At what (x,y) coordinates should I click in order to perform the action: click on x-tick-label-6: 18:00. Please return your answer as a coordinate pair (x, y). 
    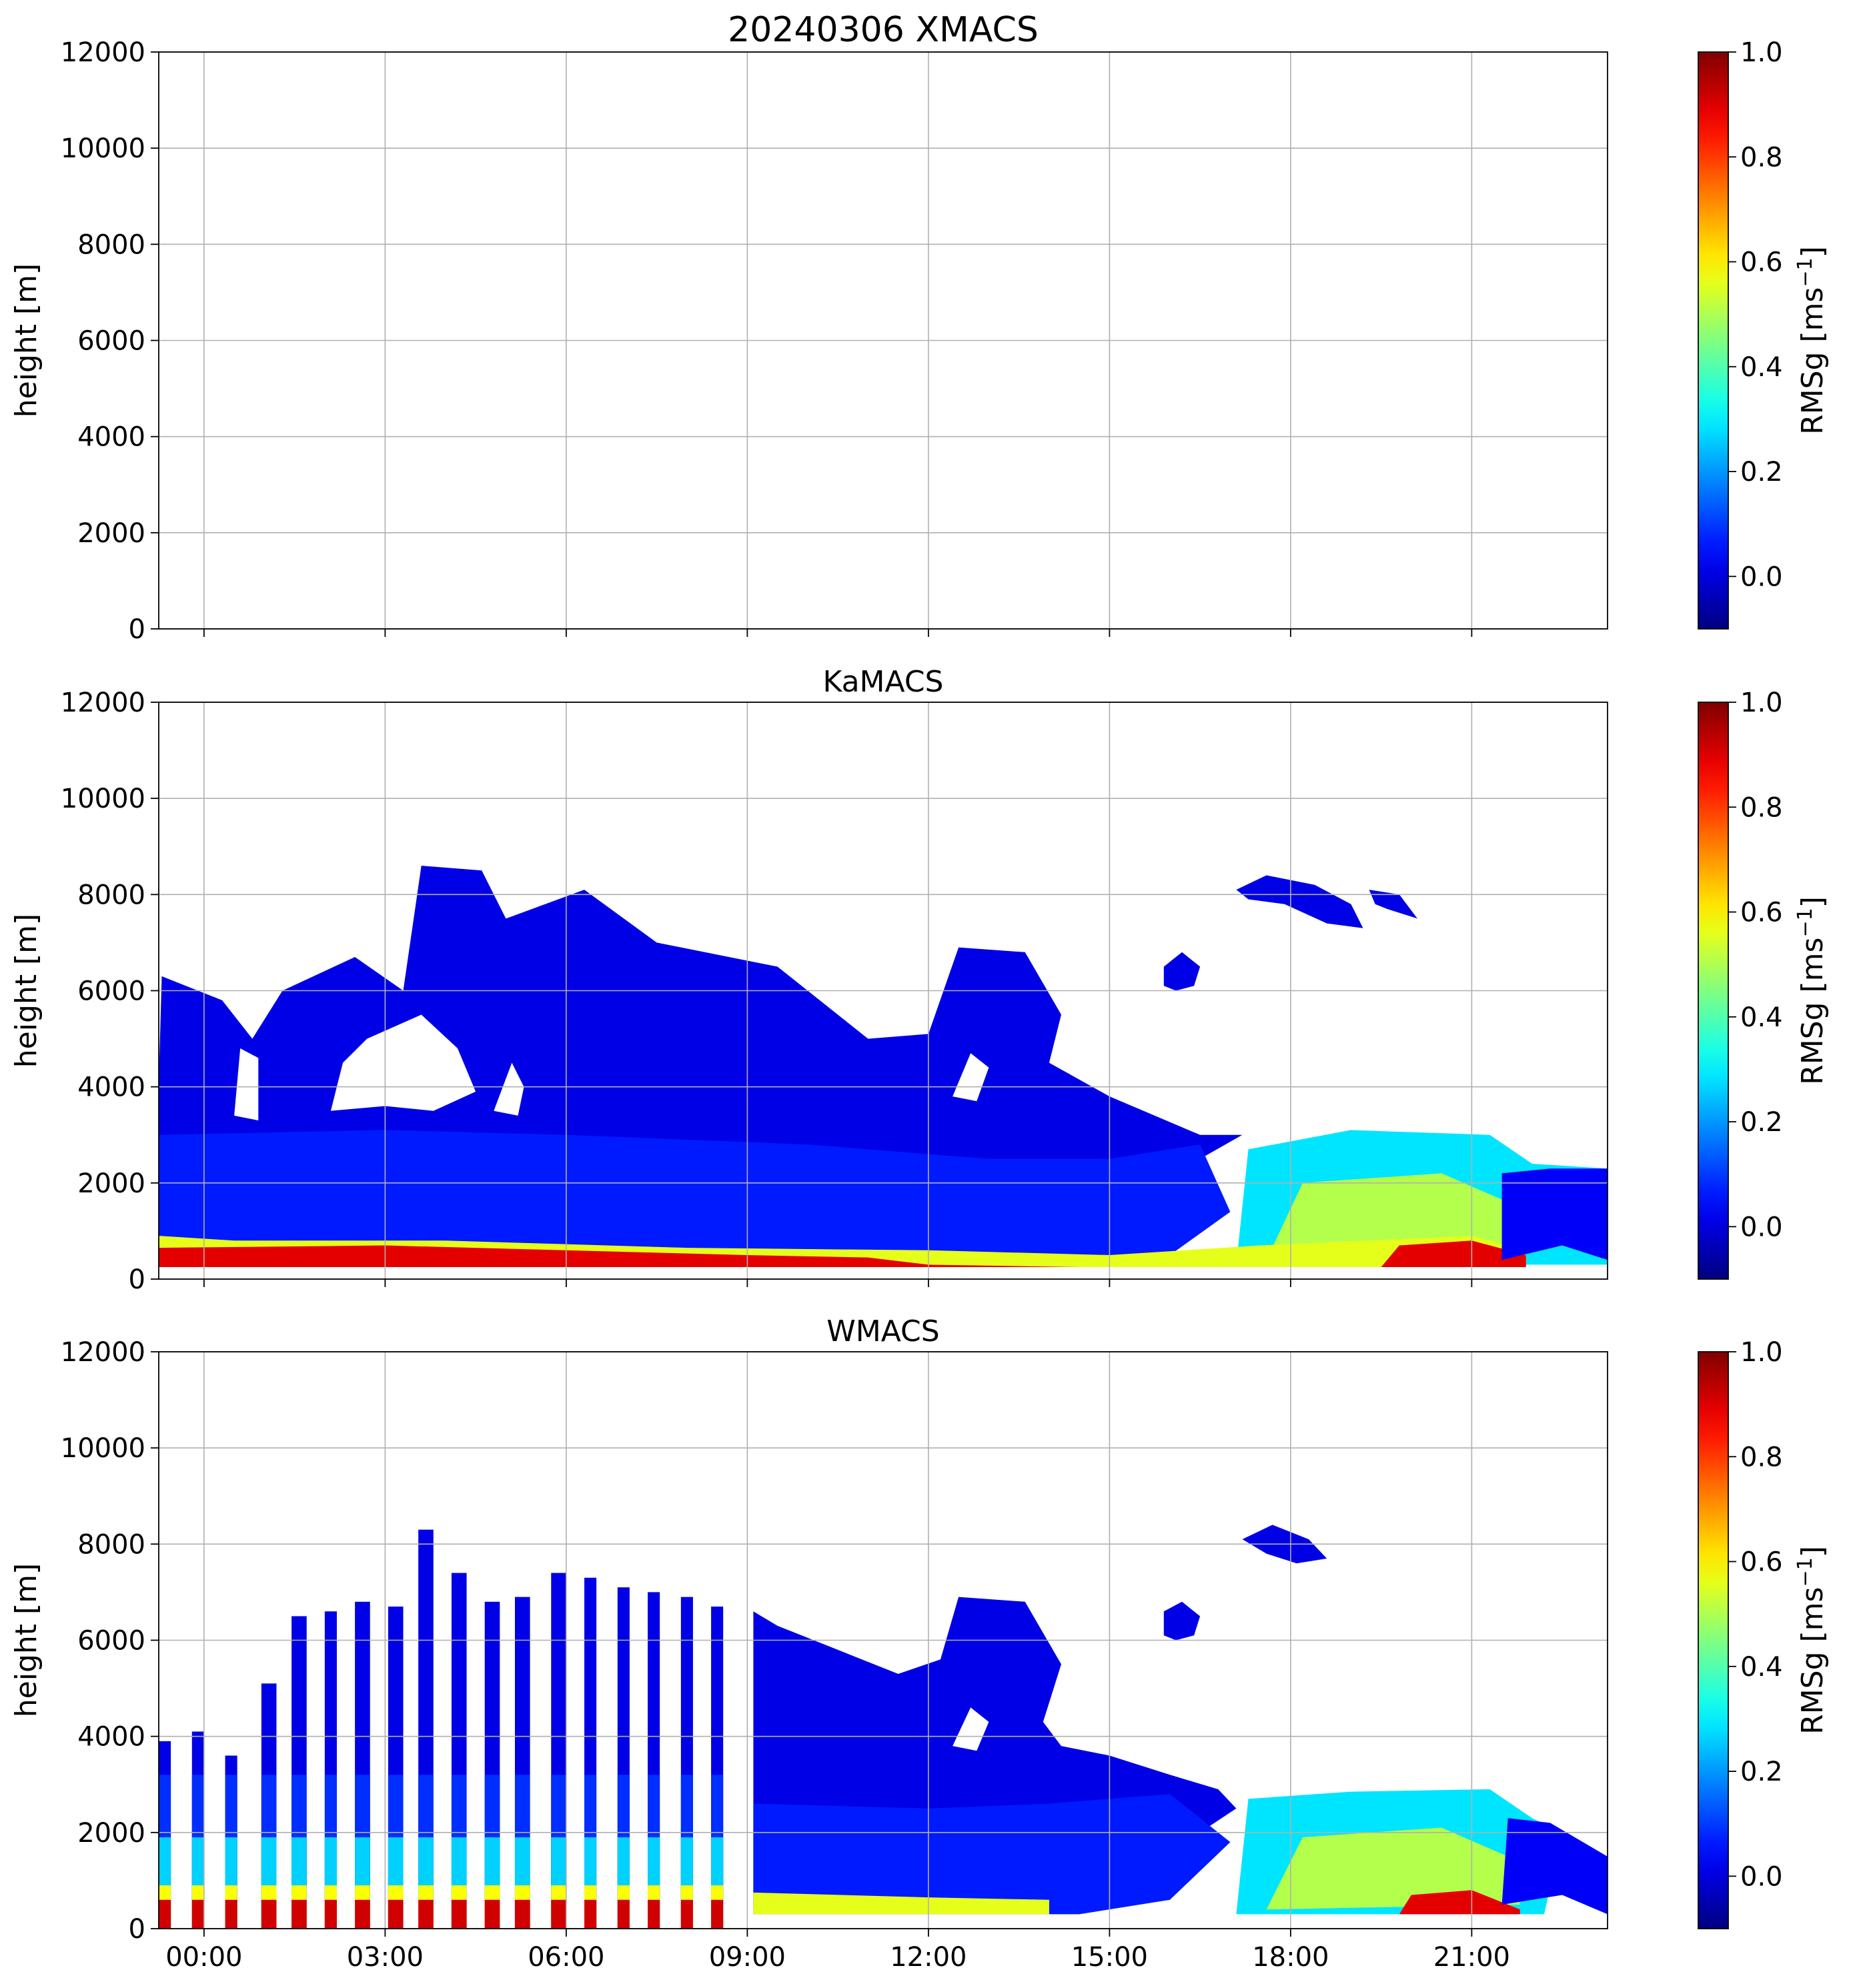
    Looking at the image, I should click on (1290, 1957).